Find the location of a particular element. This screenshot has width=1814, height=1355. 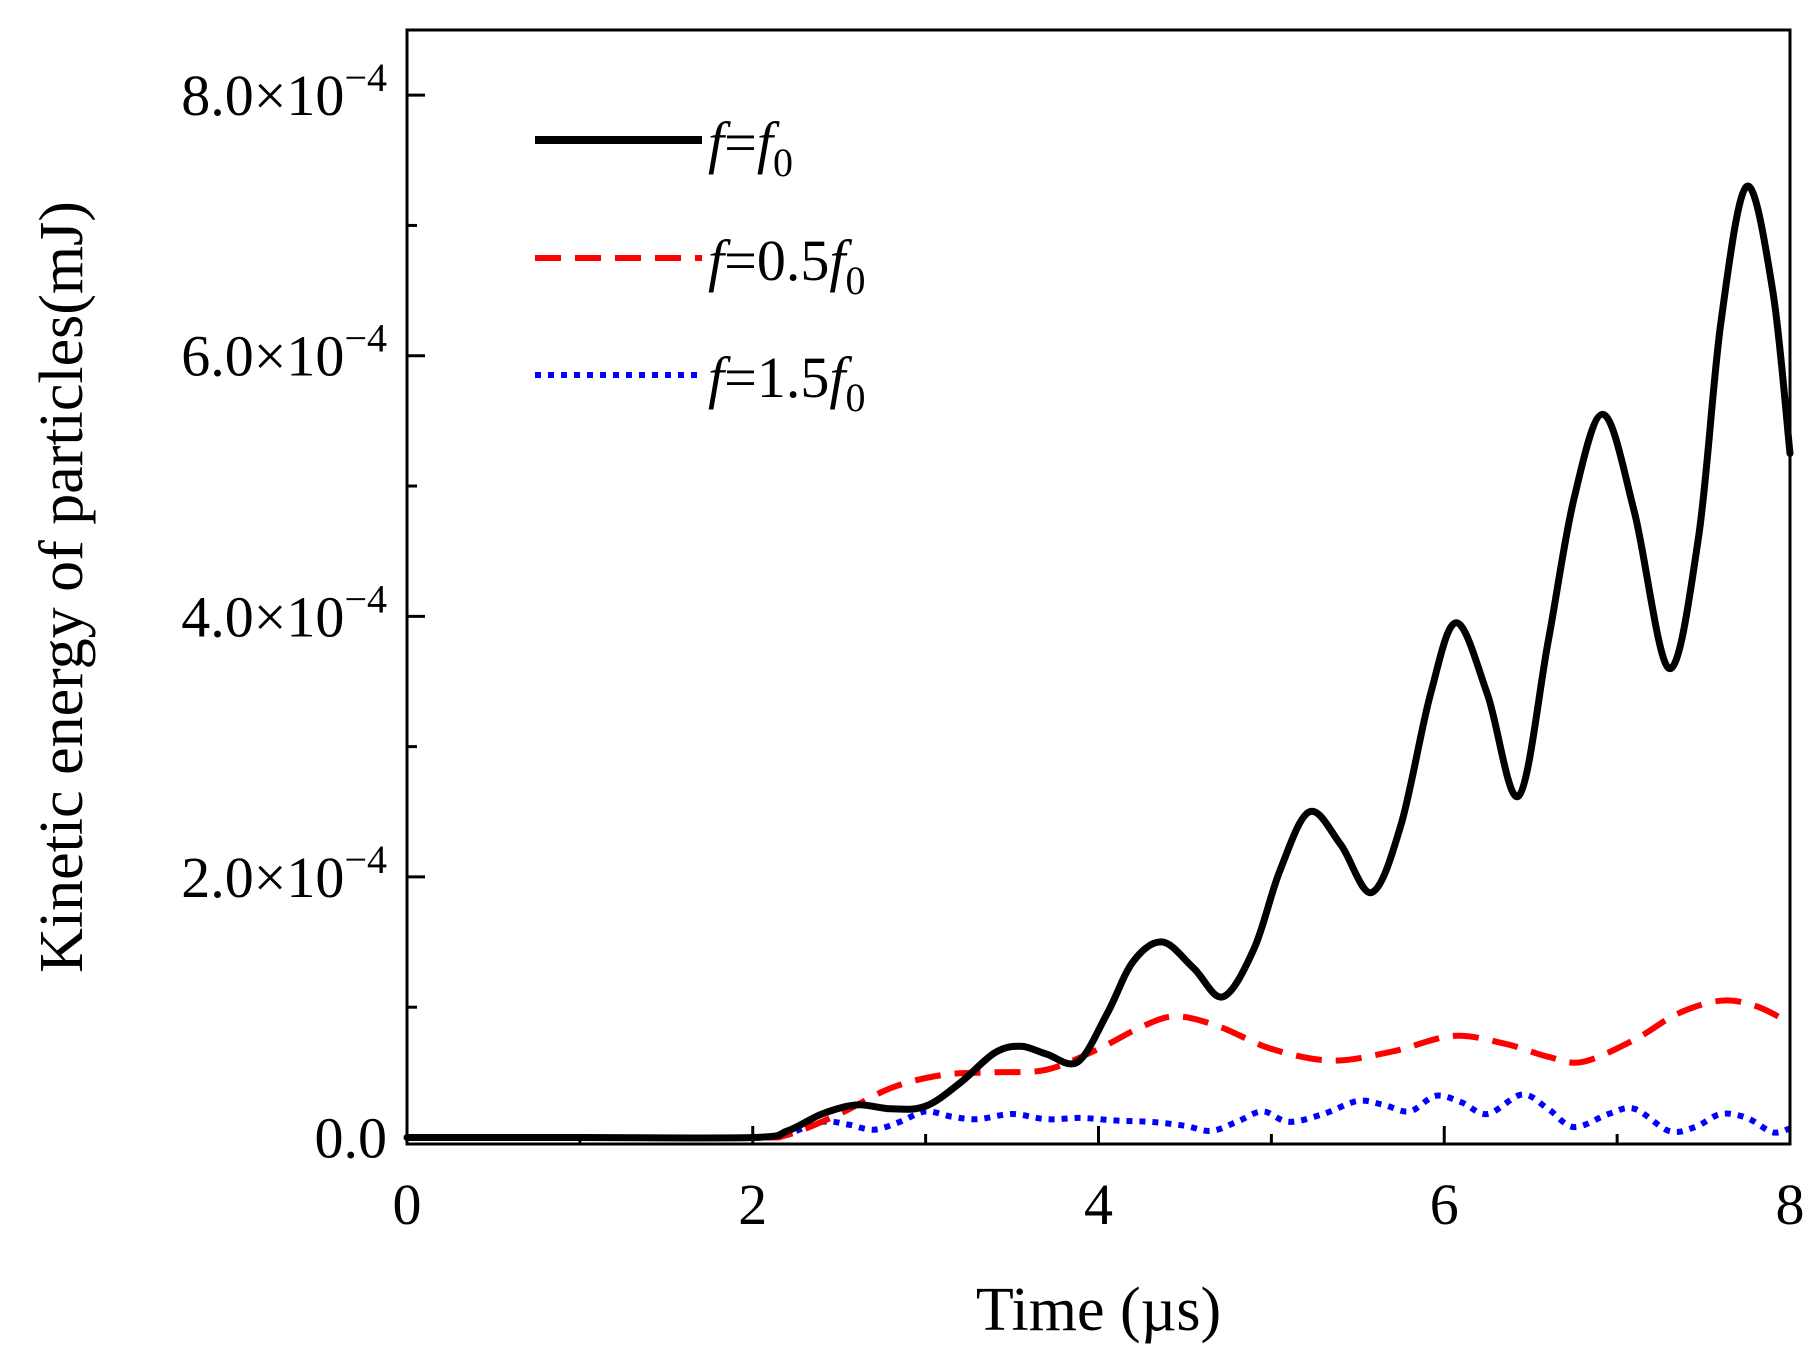

y-tick-label: 4.0×10⁻⁴ is located at coordinates (284, 612).